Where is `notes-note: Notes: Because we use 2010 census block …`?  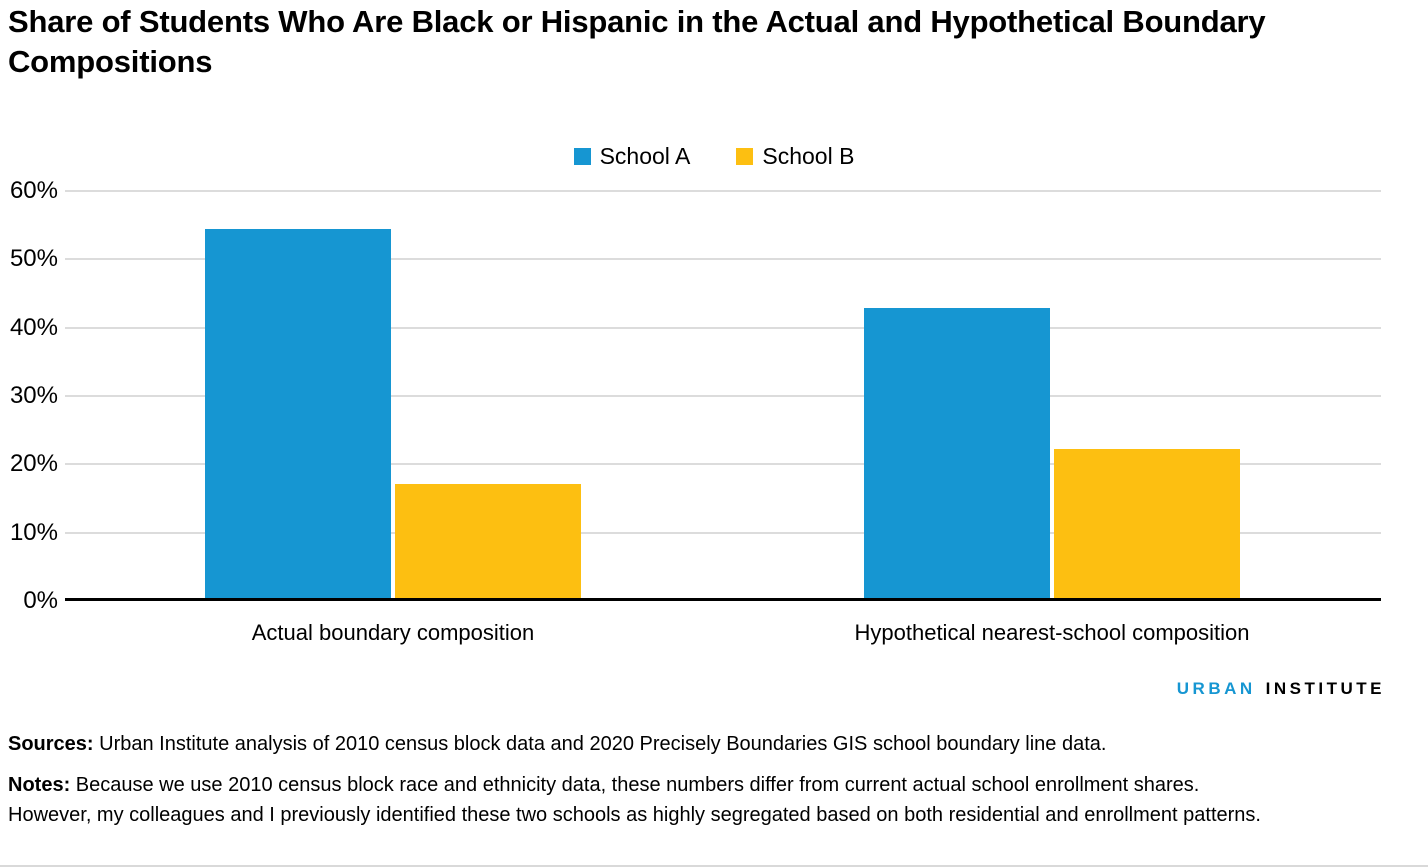
notes-note: Notes: Because we use 2010 census block … is located at coordinates (648, 800).